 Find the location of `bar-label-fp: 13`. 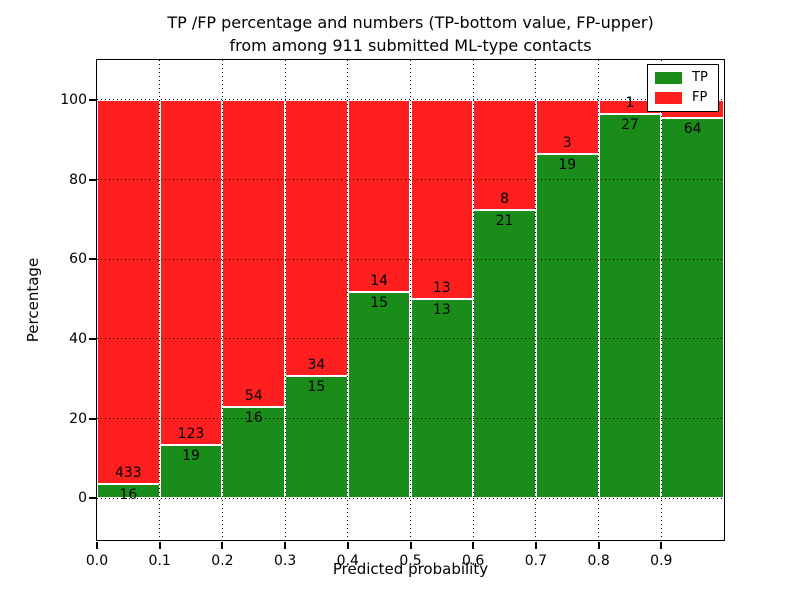

bar-label-fp: 13 is located at coordinates (441, 288).